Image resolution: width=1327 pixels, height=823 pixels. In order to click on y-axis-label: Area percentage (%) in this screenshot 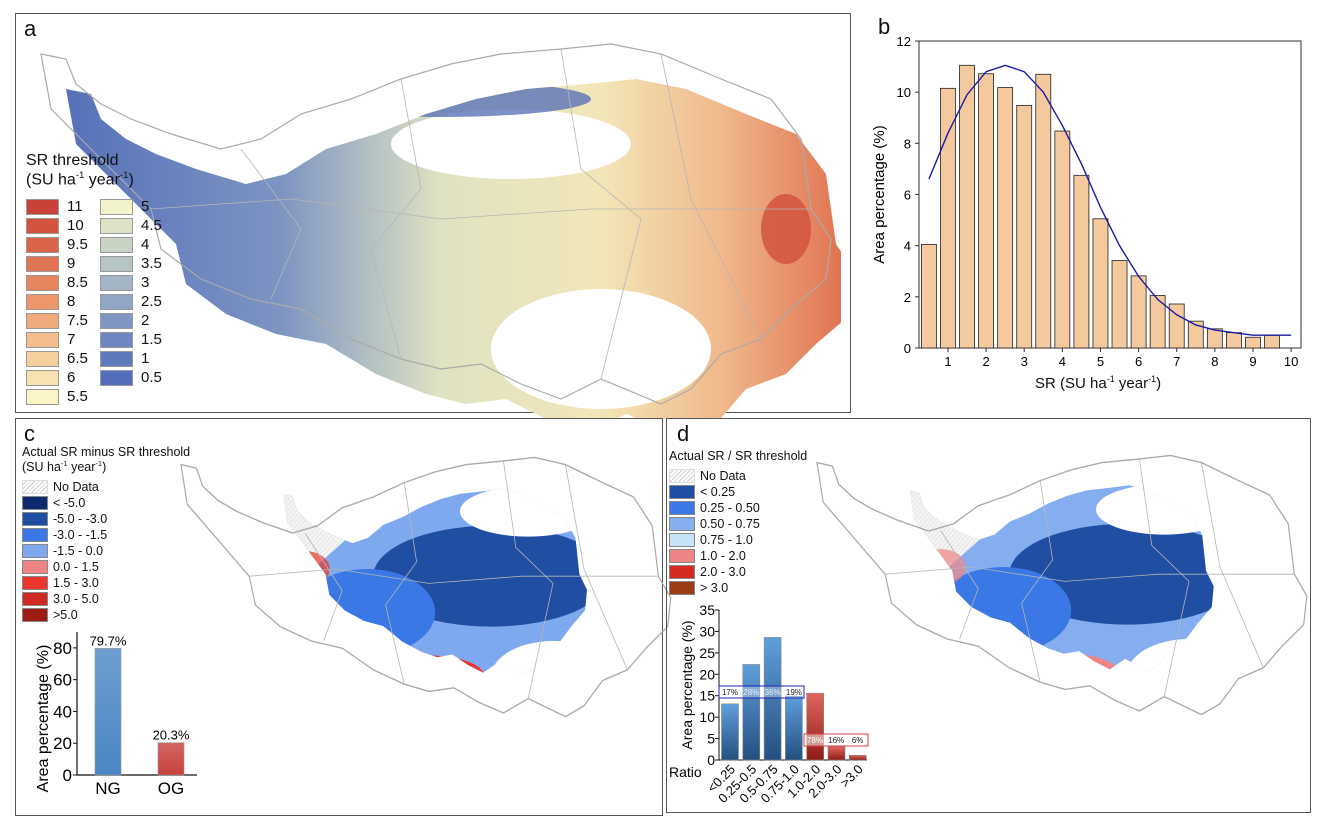, I will do `click(43, 719)`.